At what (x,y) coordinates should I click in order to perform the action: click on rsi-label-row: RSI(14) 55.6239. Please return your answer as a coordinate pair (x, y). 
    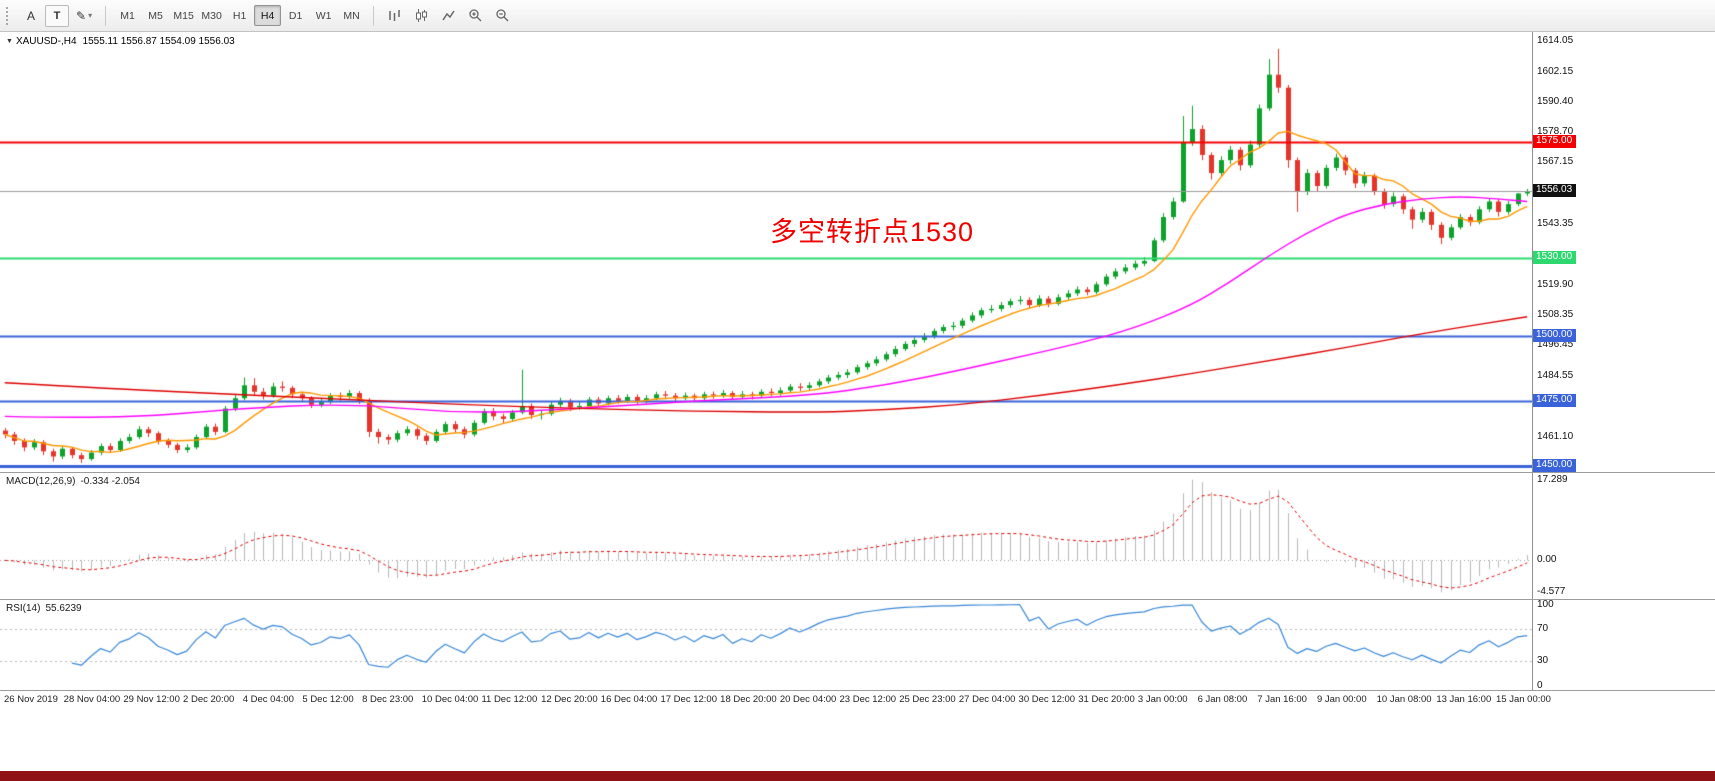
    Looking at the image, I should click on (44, 608).